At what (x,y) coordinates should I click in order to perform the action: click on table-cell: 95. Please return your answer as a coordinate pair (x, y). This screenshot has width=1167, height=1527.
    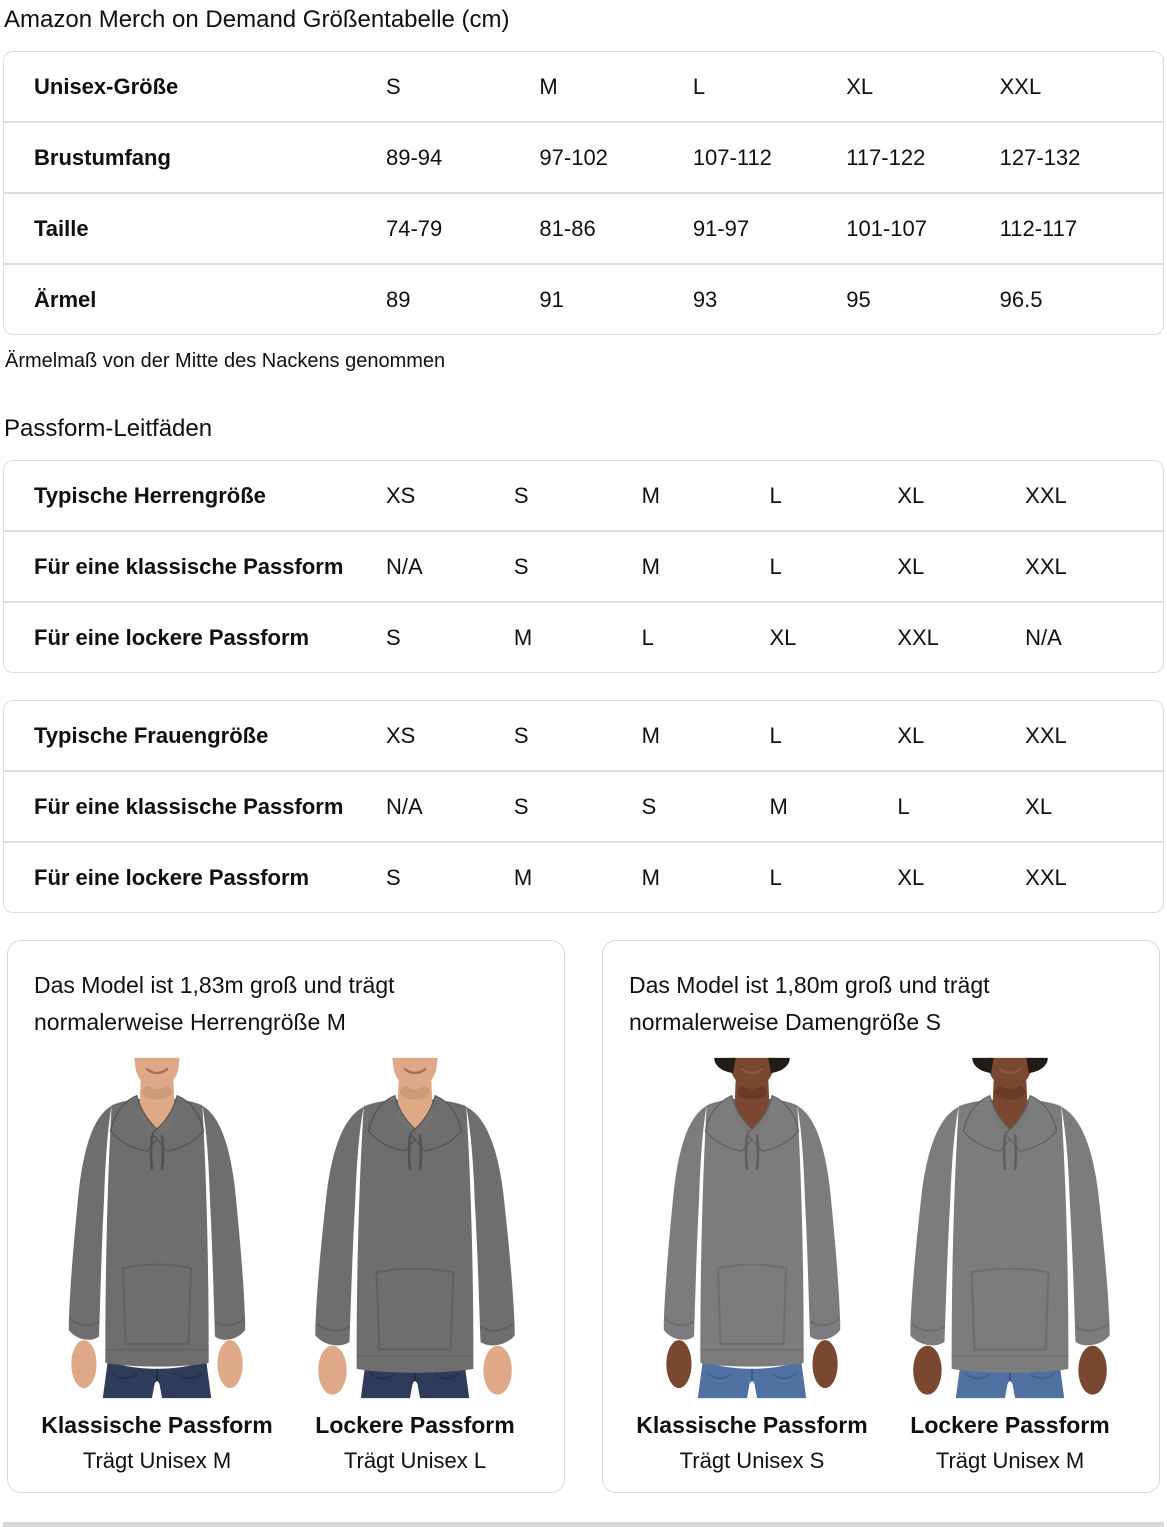
    Looking at the image, I should click on (858, 299).